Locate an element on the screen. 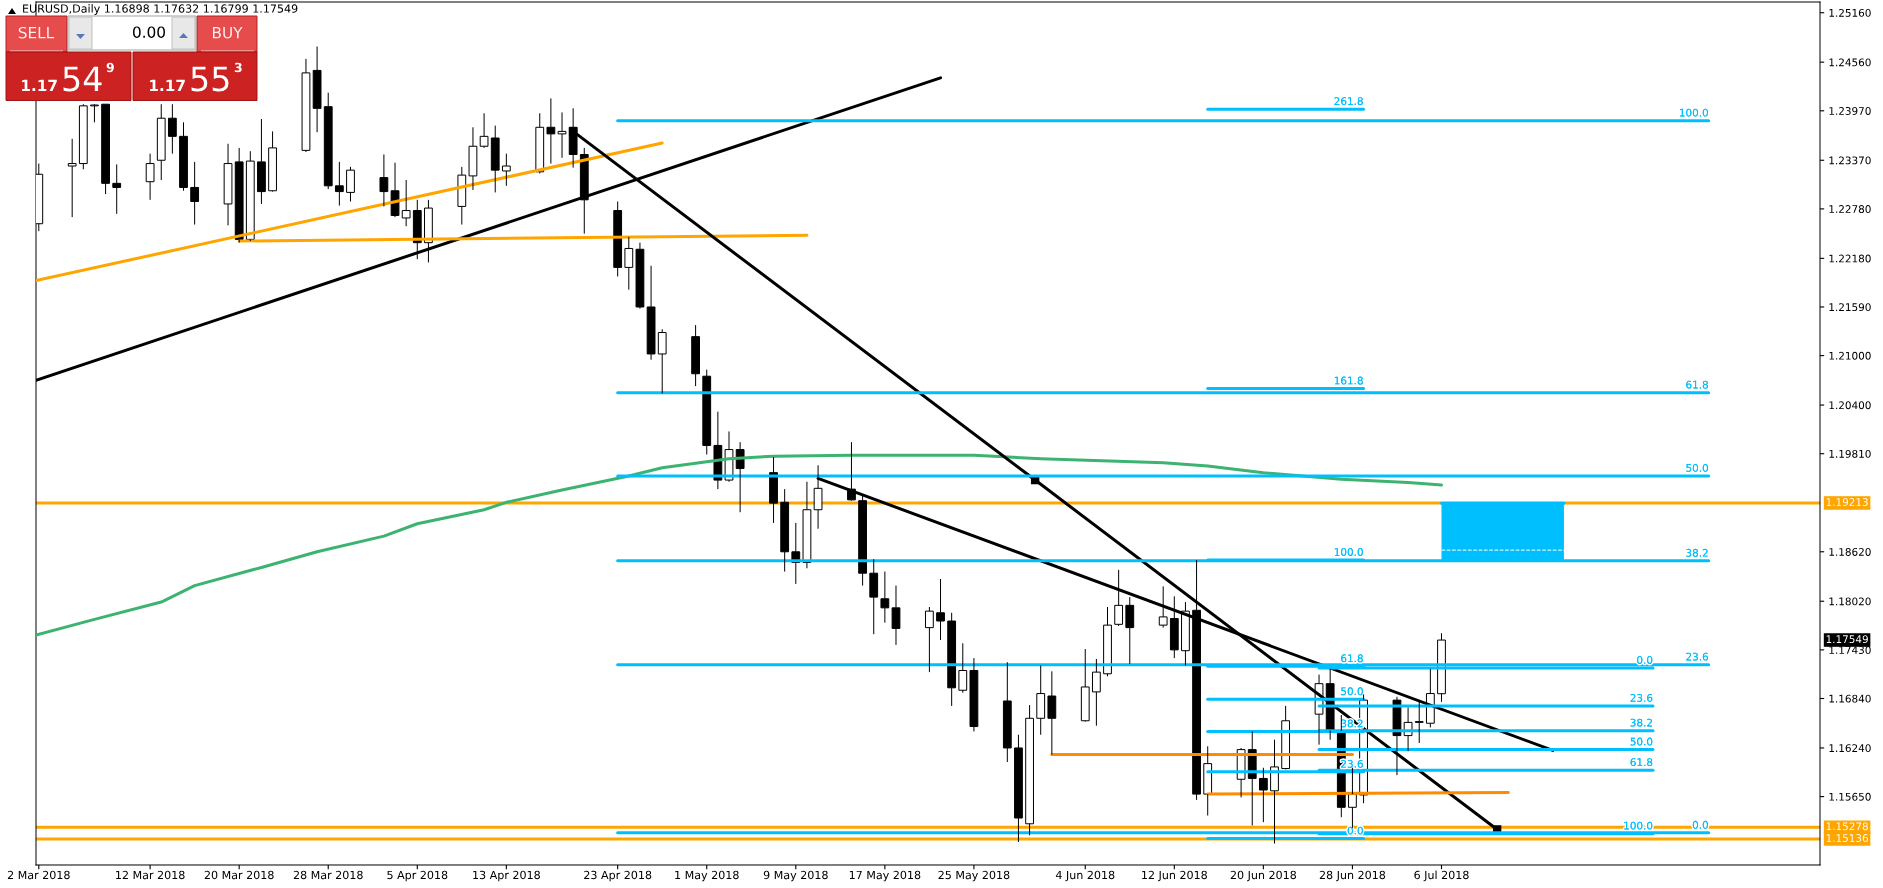  annotation: 161.8 is located at coordinates (1348, 380).